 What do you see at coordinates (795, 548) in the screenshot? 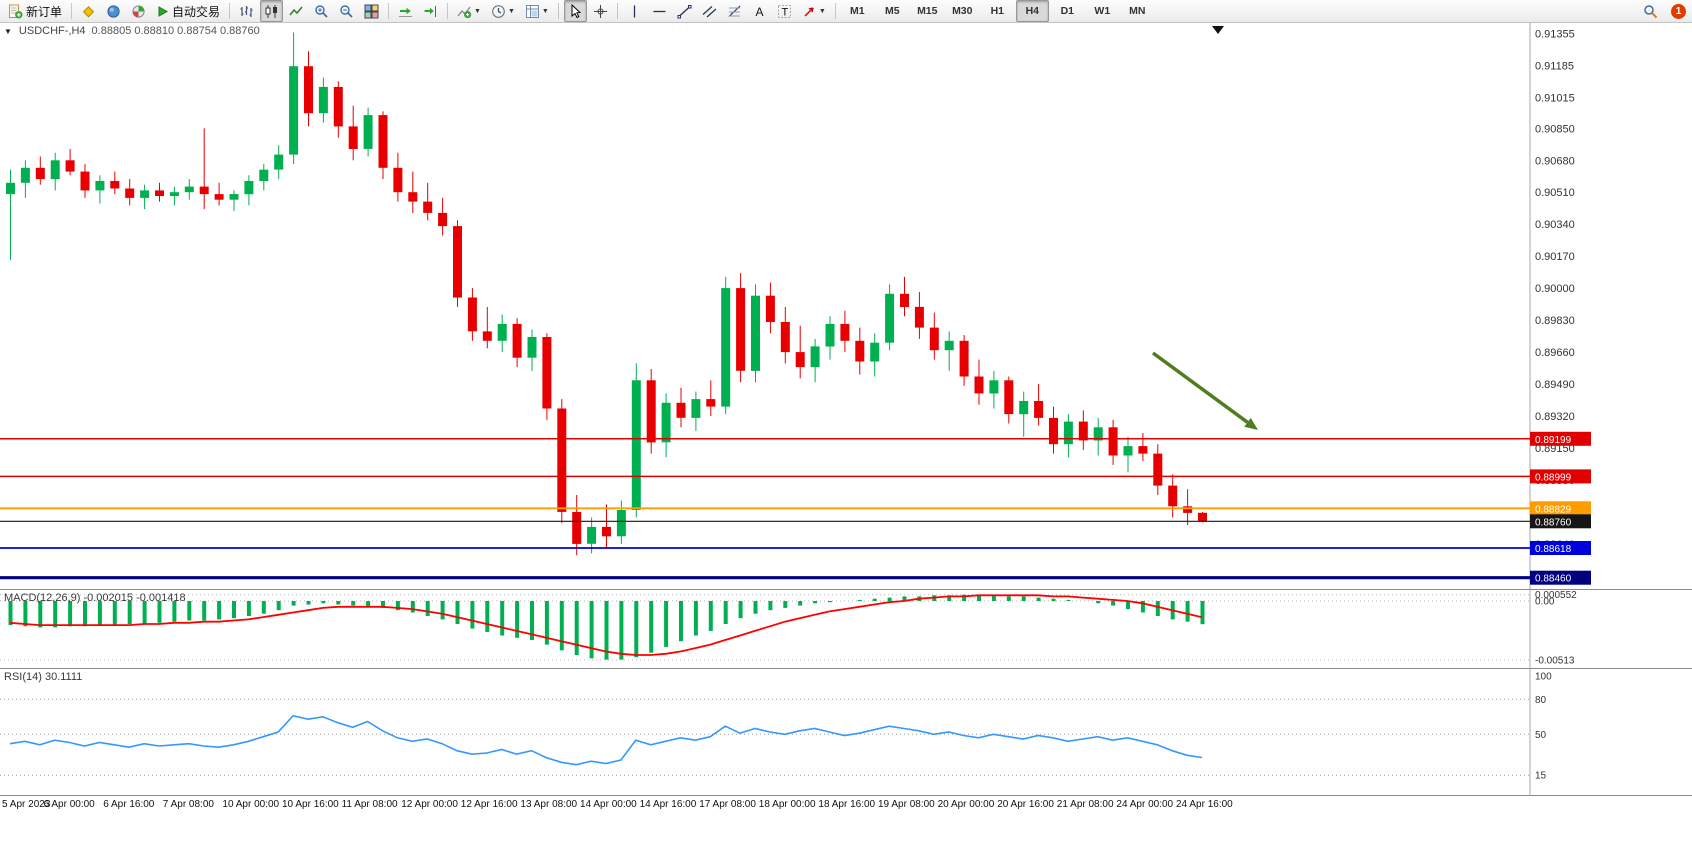
I see `horizontal-level-line: 0.88618` at bounding box center [795, 548].